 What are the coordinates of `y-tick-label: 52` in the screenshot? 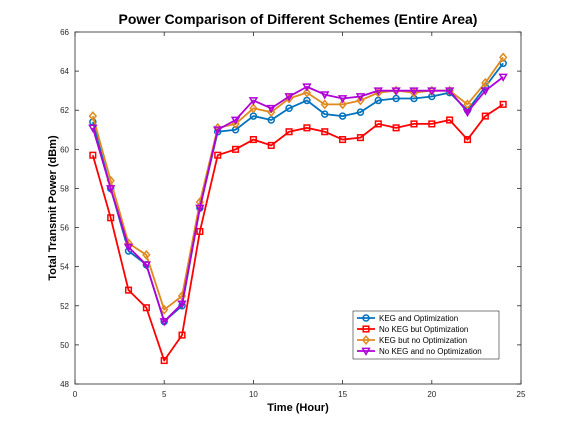 It's located at (64, 306).